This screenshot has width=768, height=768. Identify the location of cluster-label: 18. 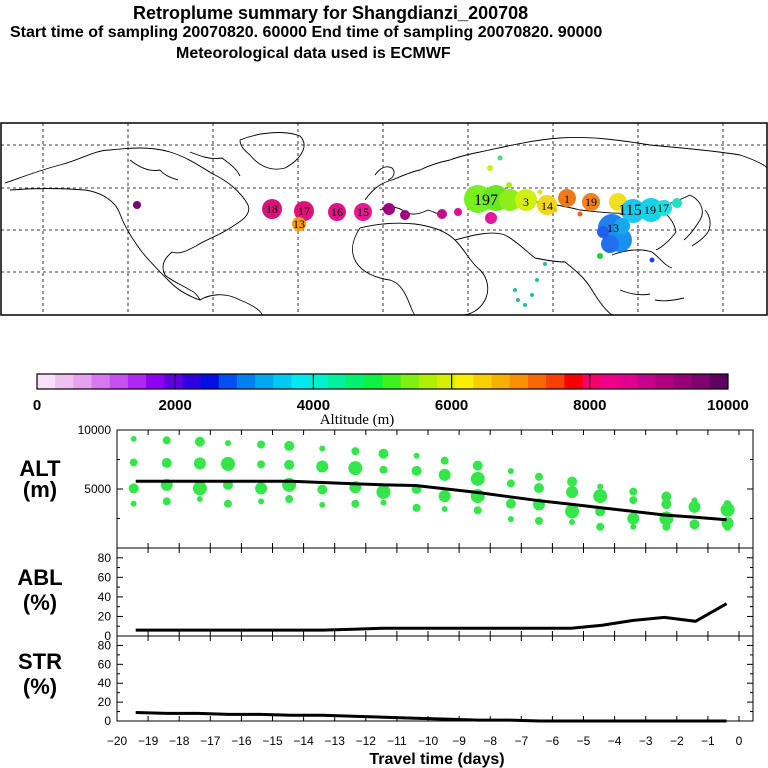
(272, 209).